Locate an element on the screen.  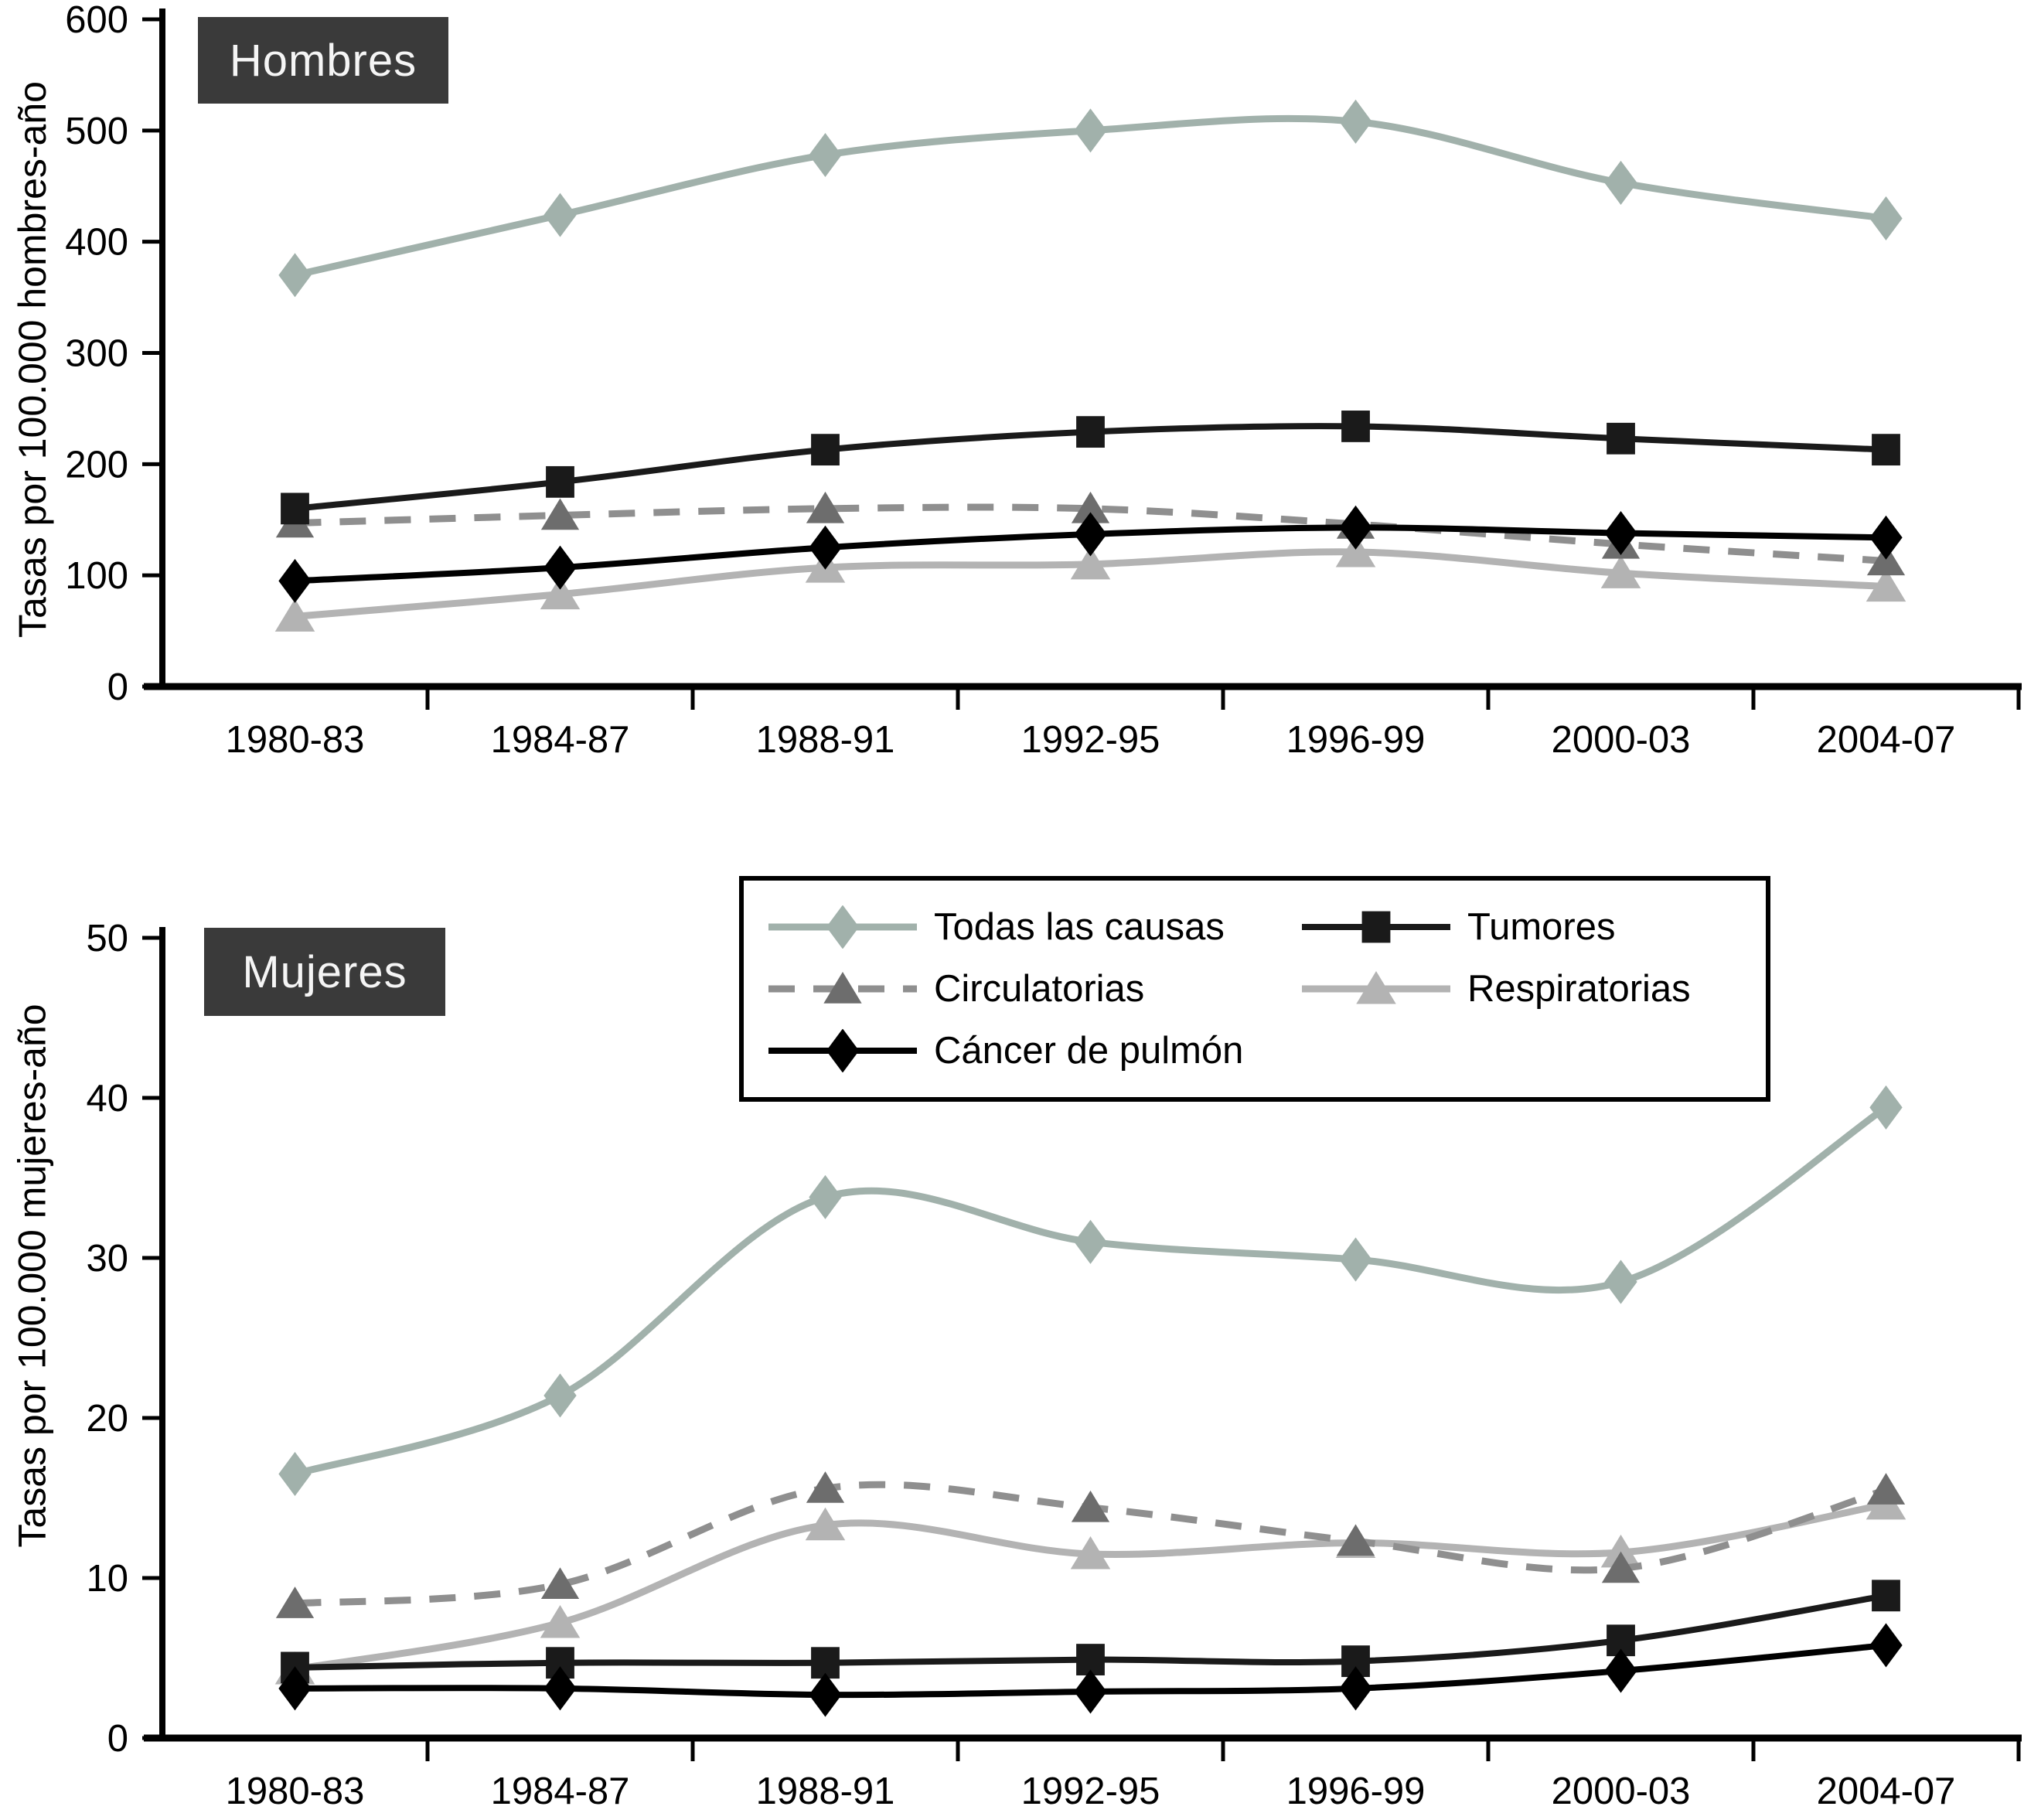
legend-shape-pulmon is located at coordinates (843, 1051).